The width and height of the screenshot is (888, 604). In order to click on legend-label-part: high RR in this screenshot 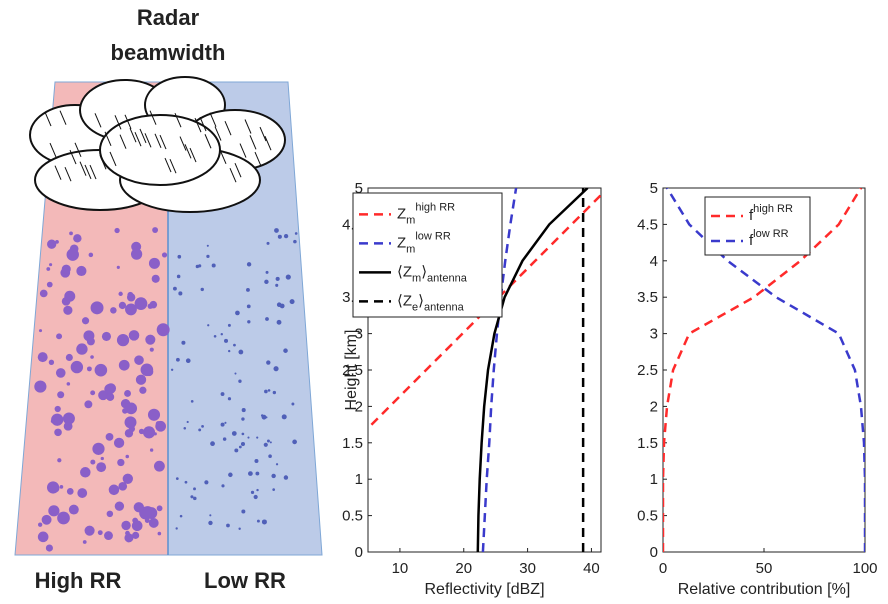, I will do `click(773, 209)`.